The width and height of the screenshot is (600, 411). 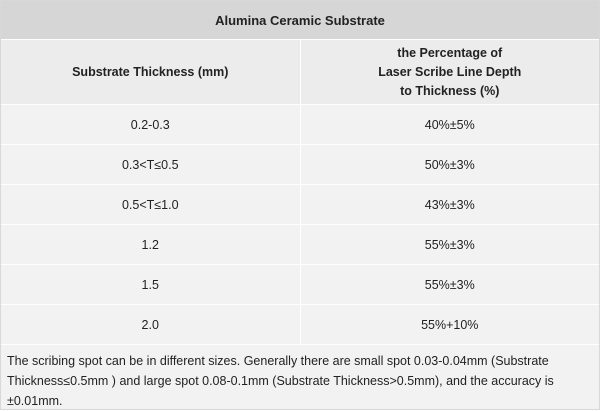 What do you see at coordinates (449, 164) in the screenshot?
I see `percentage-cell: 50%±3%` at bounding box center [449, 164].